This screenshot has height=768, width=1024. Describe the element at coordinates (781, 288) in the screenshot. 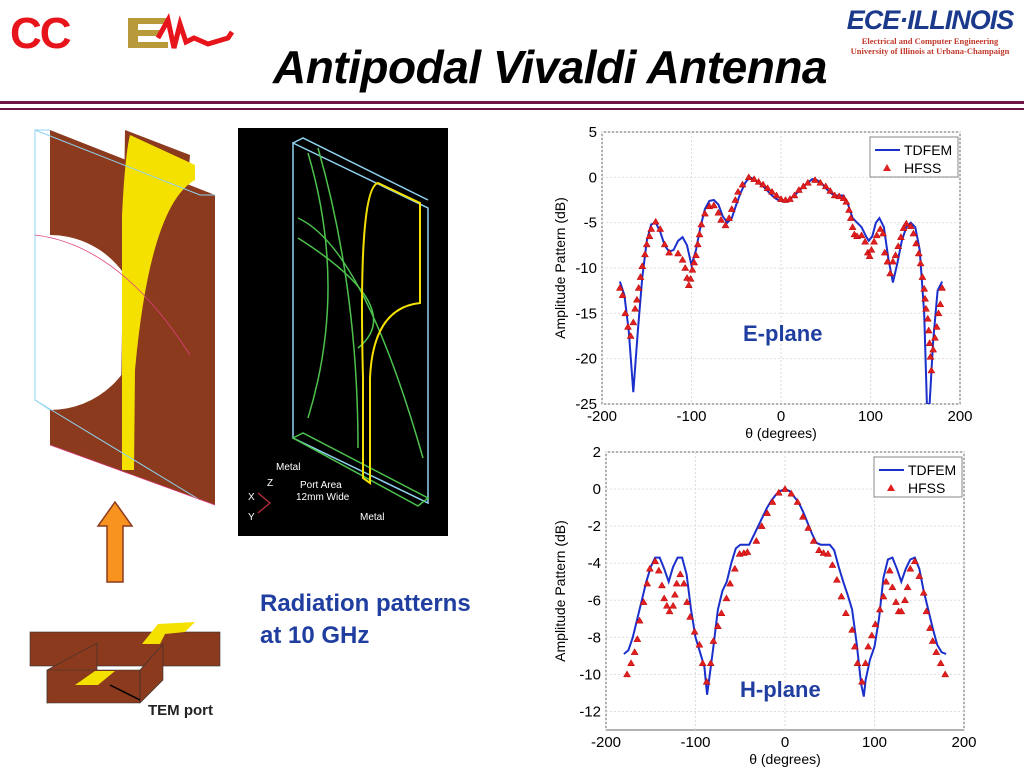

I see `series-group` at that location.